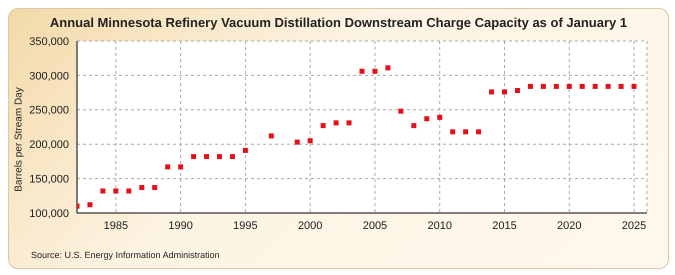 The width and height of the screenshot is (675, 275). What do you see at coordinates (439, 226) in the screenshot?
I see `x-tick-label: 2010` at bounding box center [439, 226].